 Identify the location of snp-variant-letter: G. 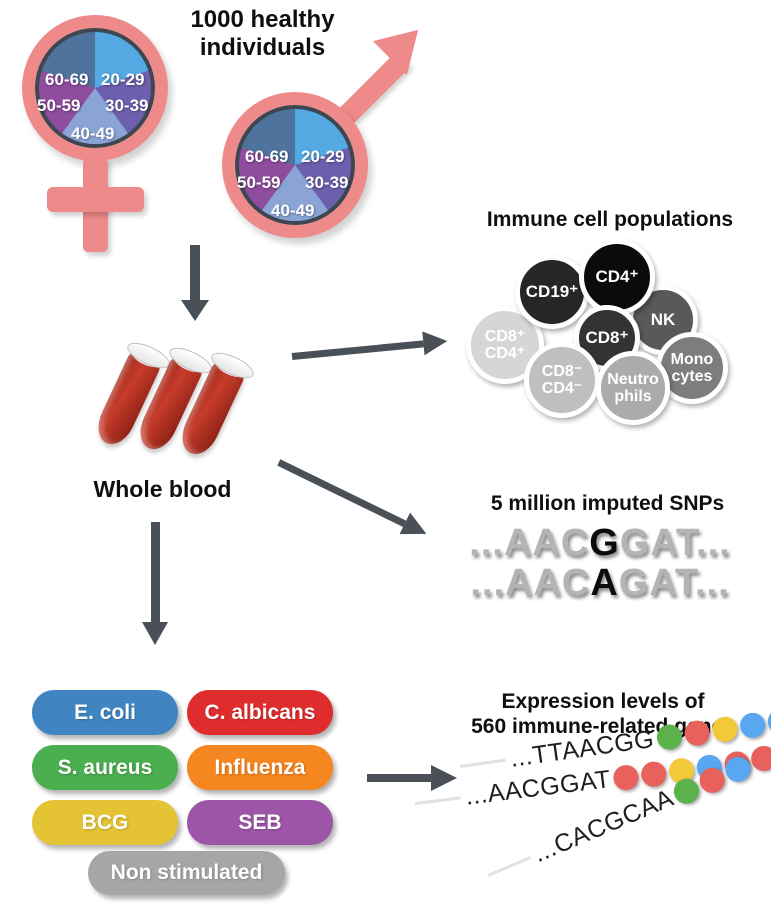
(604, 543).